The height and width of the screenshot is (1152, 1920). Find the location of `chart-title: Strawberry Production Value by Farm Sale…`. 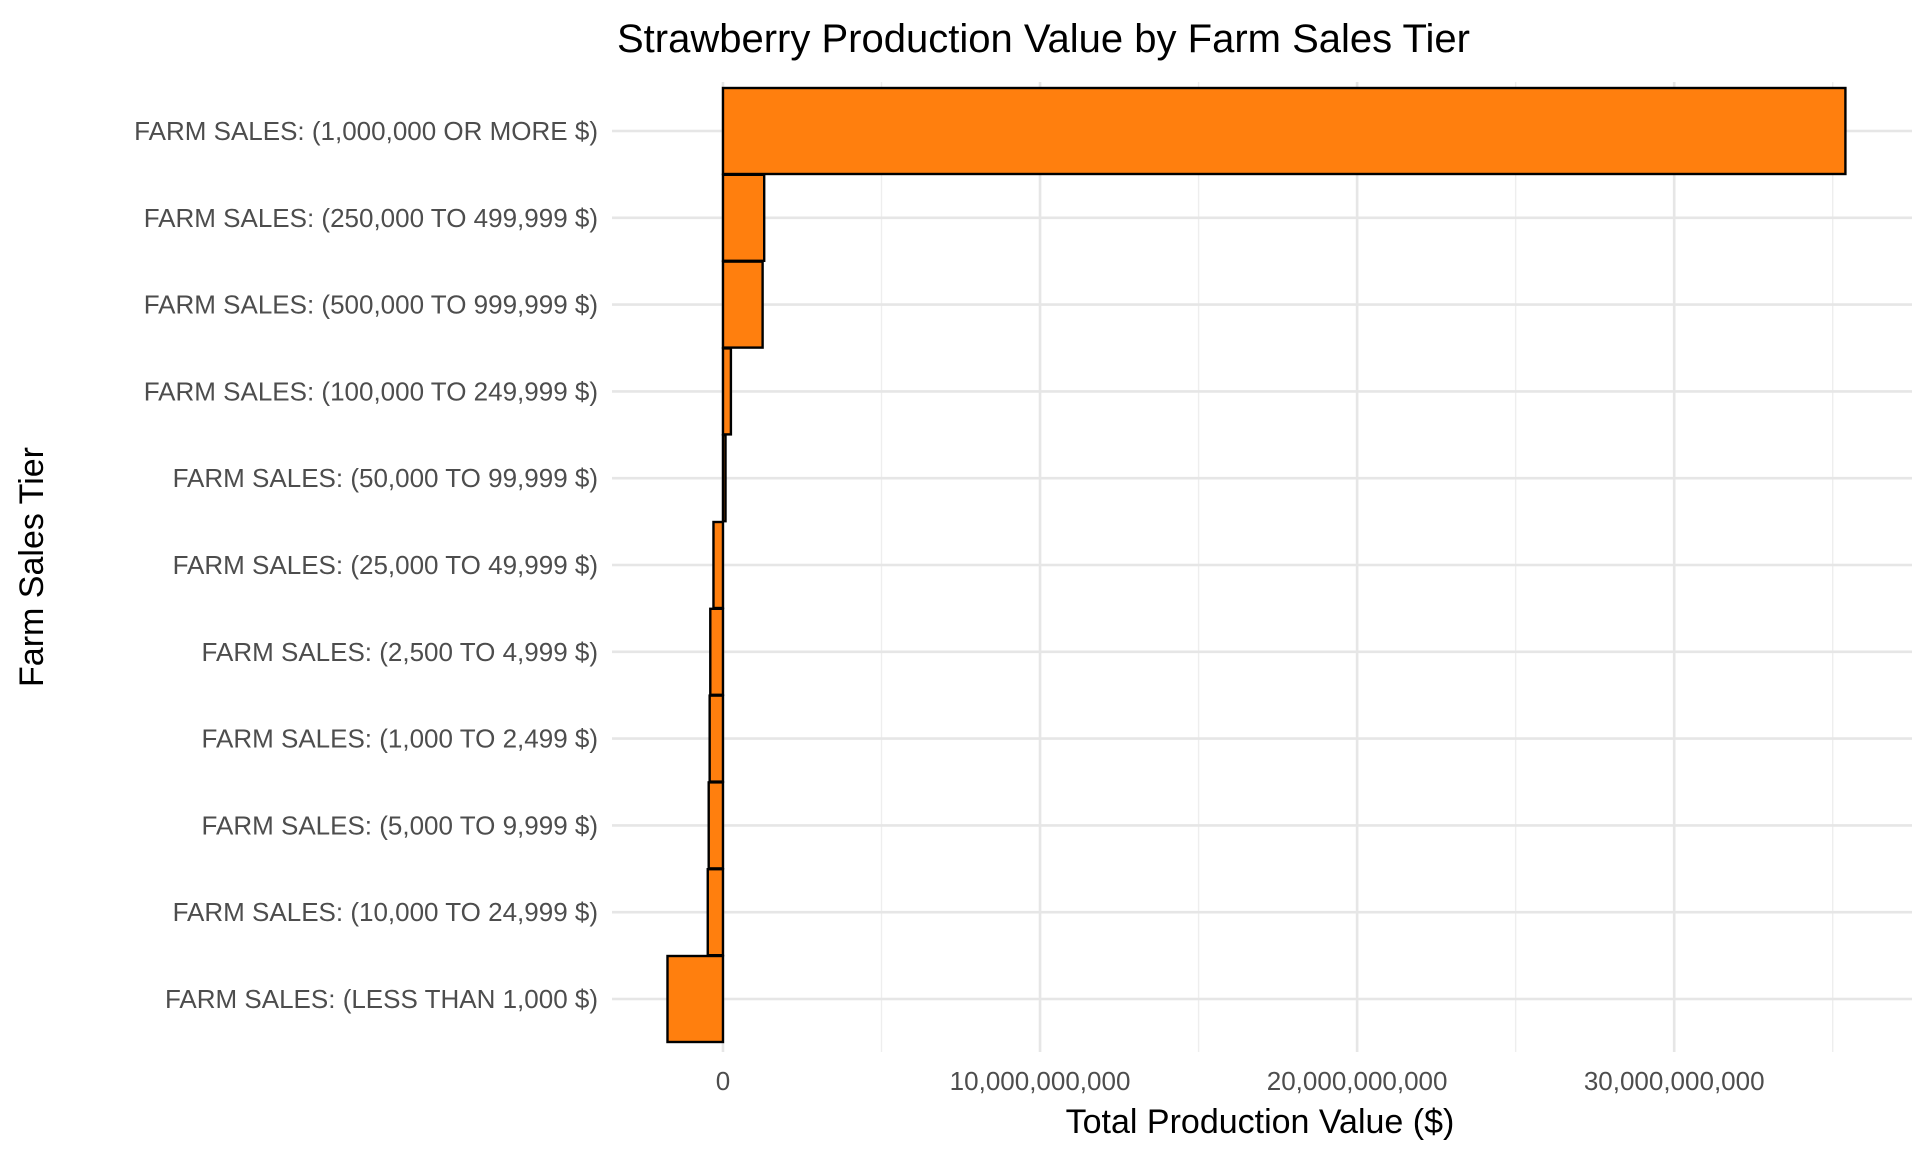

chart-title: Strawberry Production Value by Farm Sale… is located at coordinates (1043, 39).